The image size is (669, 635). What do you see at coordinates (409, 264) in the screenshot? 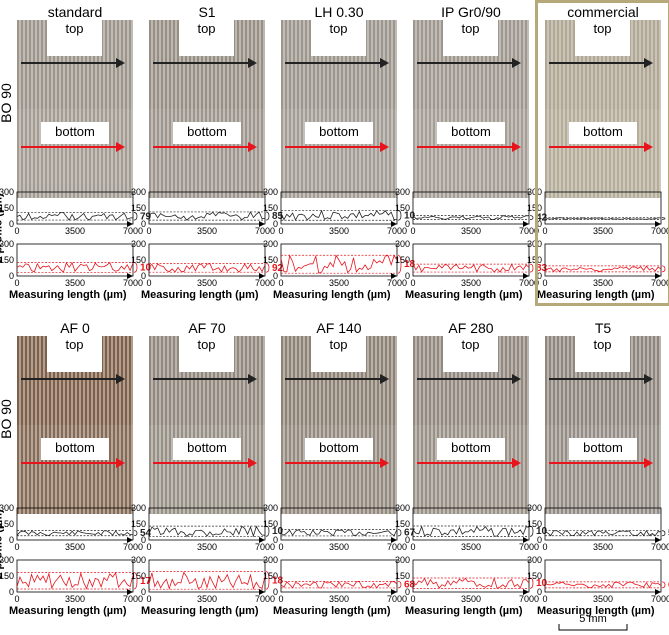
I see `roughness-value: 187` at bounding box center [409, 264].